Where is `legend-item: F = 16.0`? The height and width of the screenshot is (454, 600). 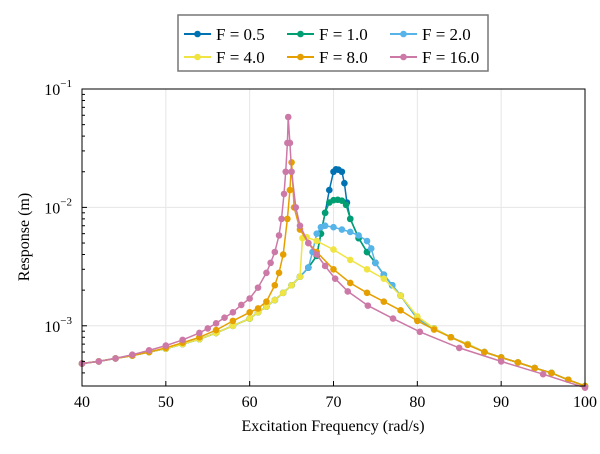 legend-item: F = 16.0 is located at coordinates (434, 57).